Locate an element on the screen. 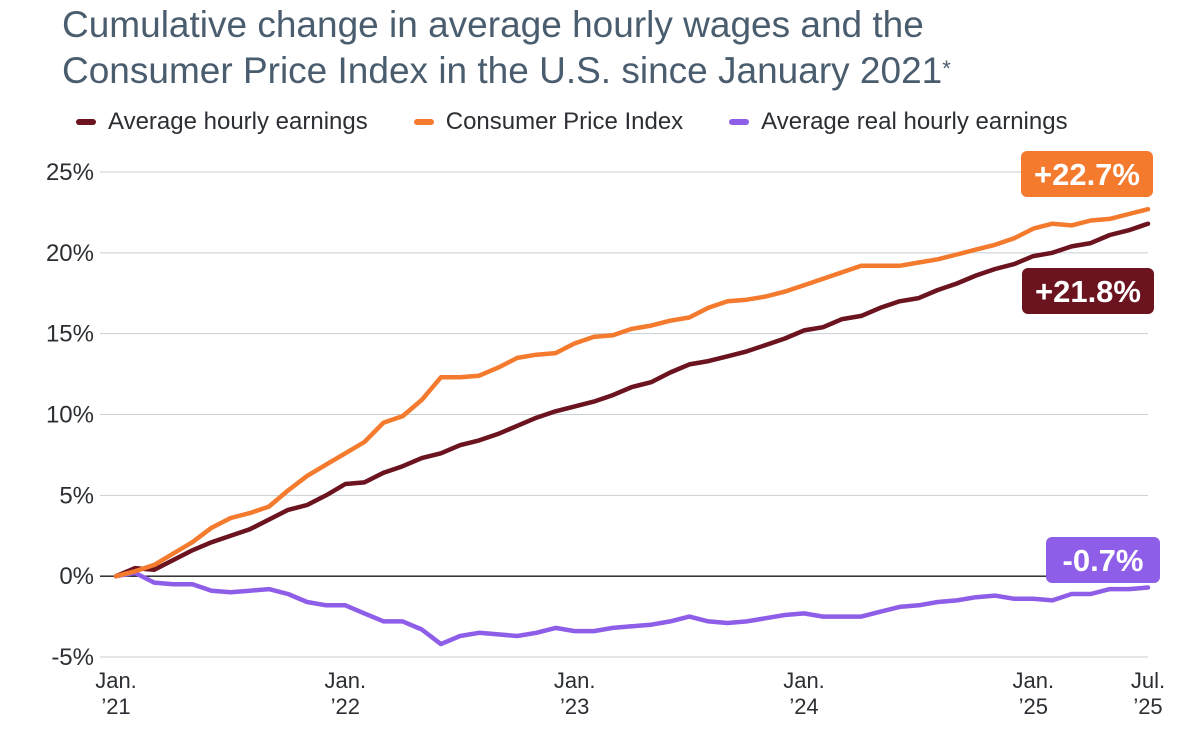  legend-swatch-real-earnings is located at coordinates (739, 122).